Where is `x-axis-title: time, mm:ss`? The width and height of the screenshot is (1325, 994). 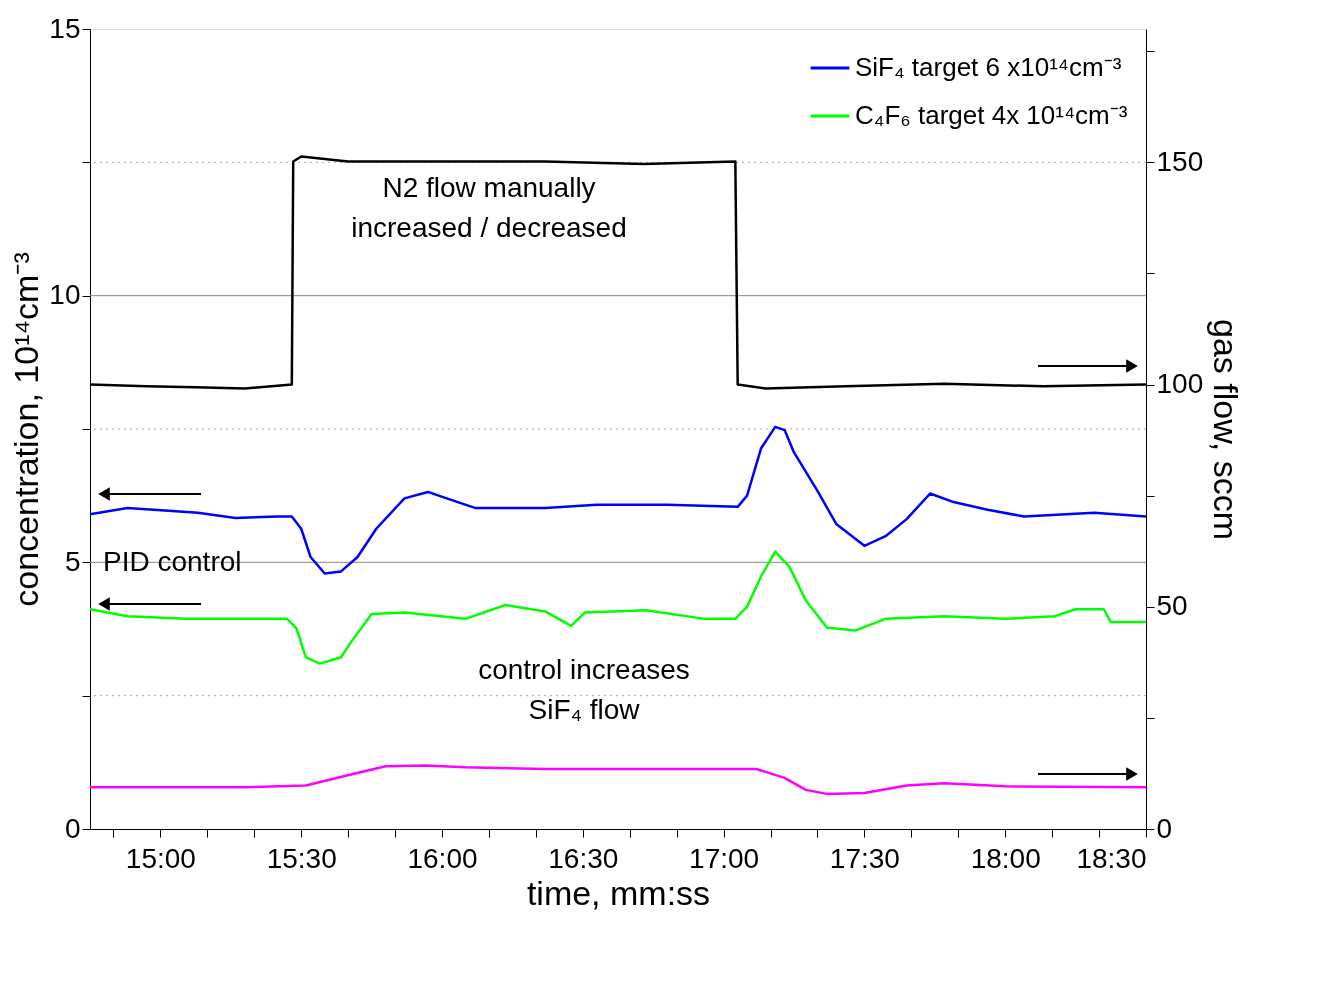 x-axis-title: time, mm:ss is located at coordinates (618, 892).